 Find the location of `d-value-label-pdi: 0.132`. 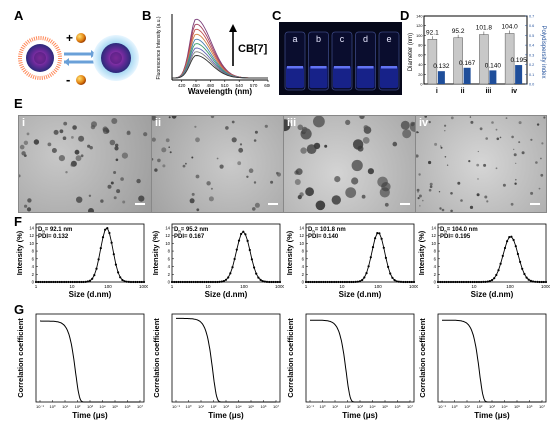

d-value-label-pdi: 0.132 is located at coordinates (441, 66).